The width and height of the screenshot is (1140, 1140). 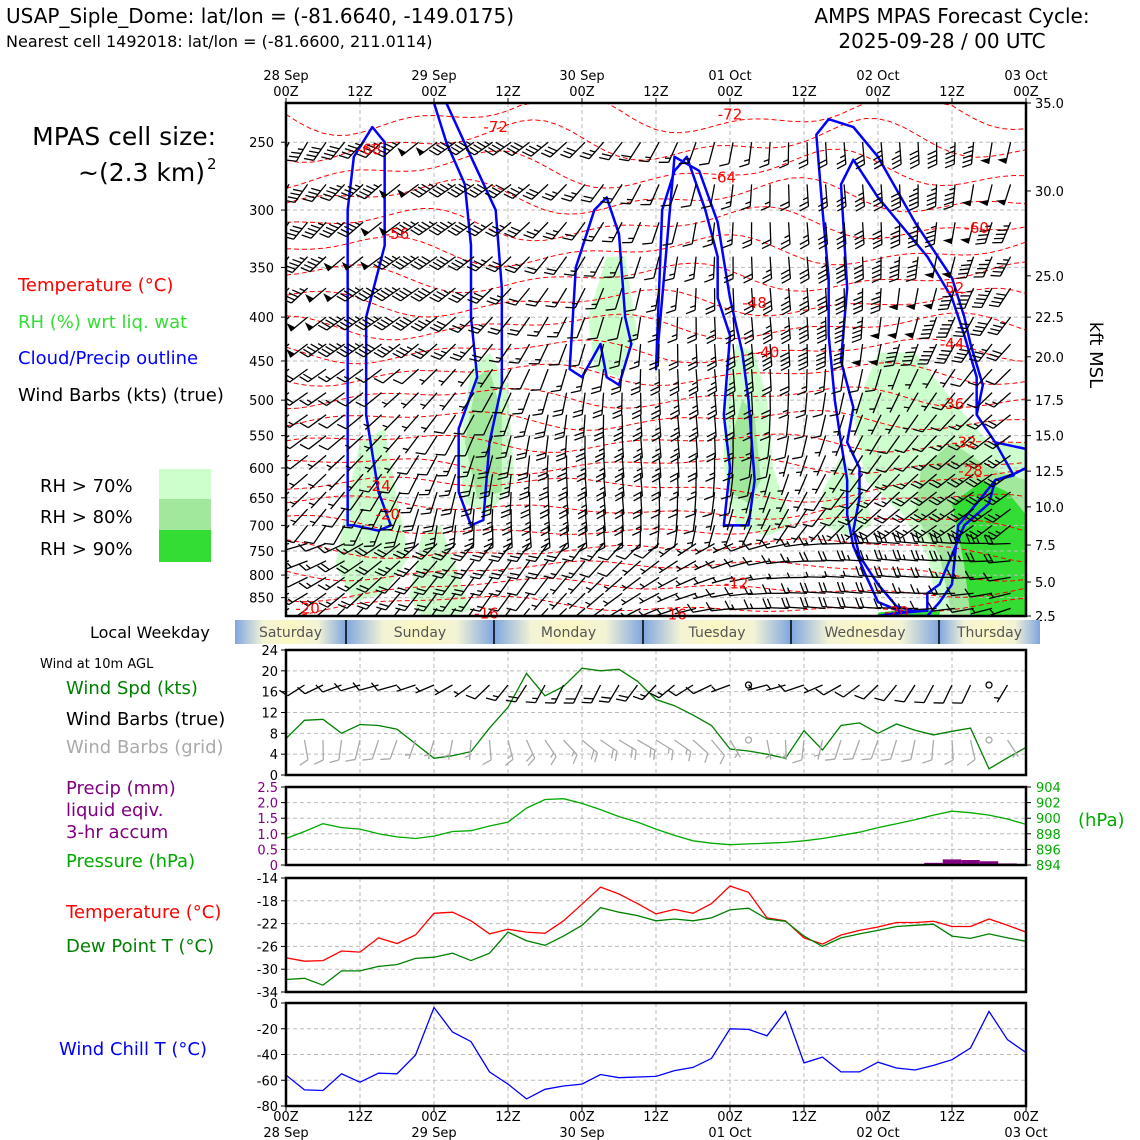 I want to click on height-tick-label: 7.5, so click(x=1045, y=546).